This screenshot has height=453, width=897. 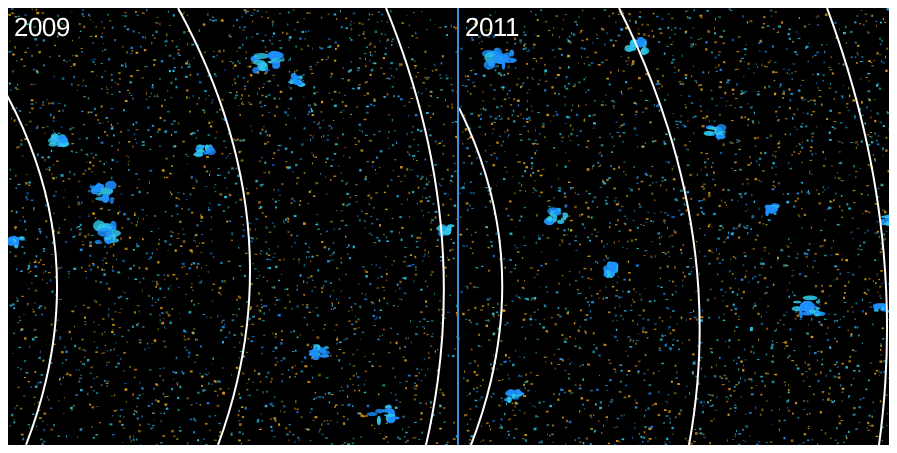 I want to click on panel-divider, so click(x=458, y=226).